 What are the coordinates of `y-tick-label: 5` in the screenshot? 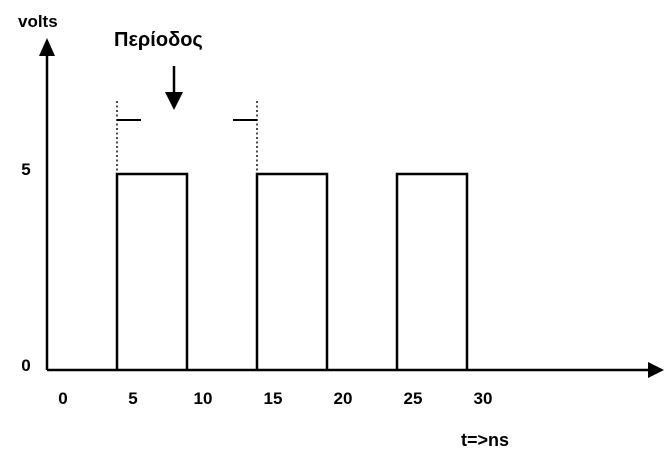 It's located at (25, 169).